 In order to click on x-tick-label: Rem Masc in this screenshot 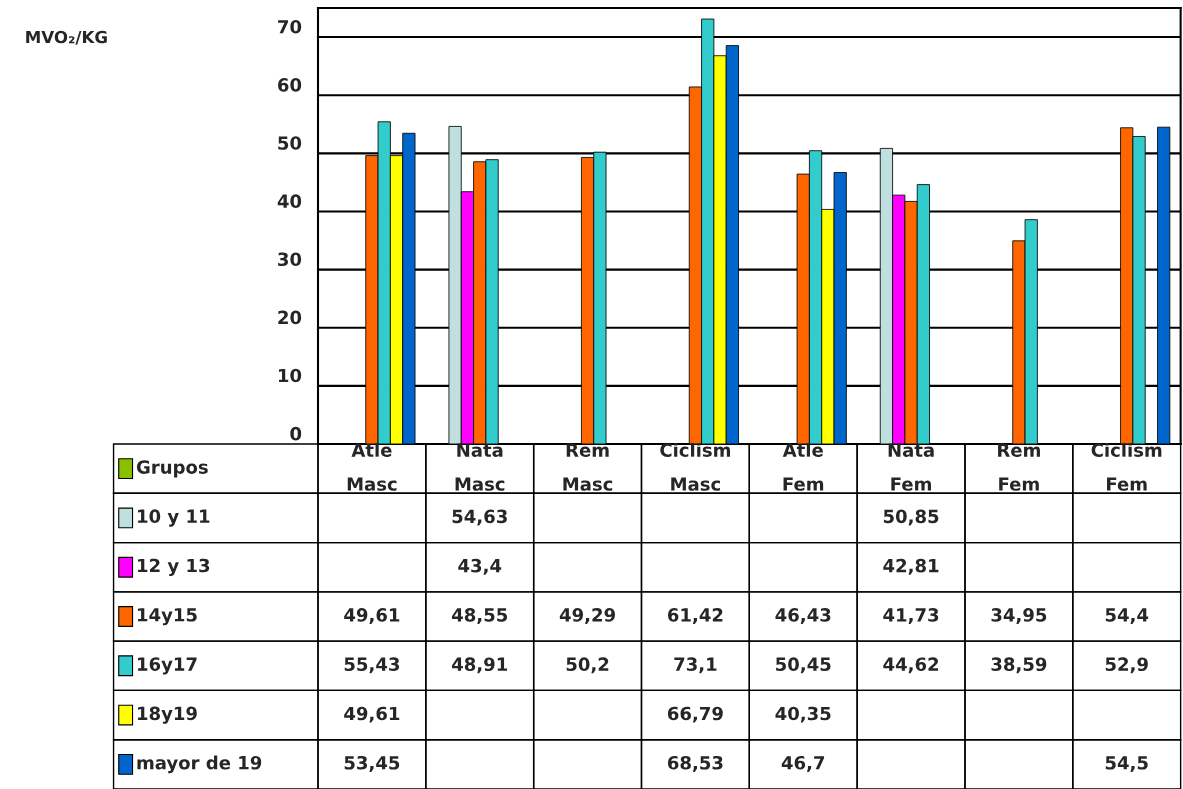, I will do `click(588, 467)`.